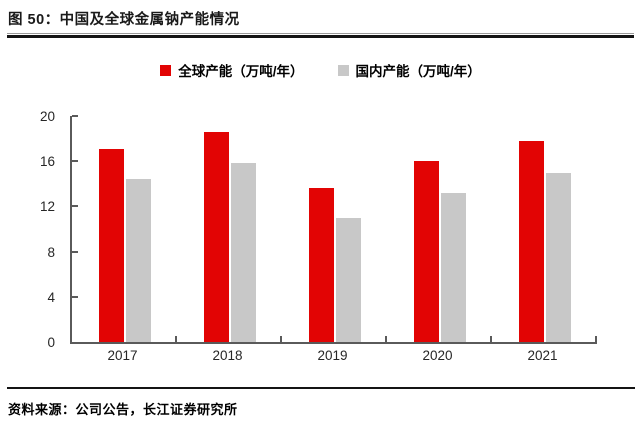  Describe the element at coordinates (542, 355) in the screenshot. I see `x-tick-label-2021: 2021` at that location.